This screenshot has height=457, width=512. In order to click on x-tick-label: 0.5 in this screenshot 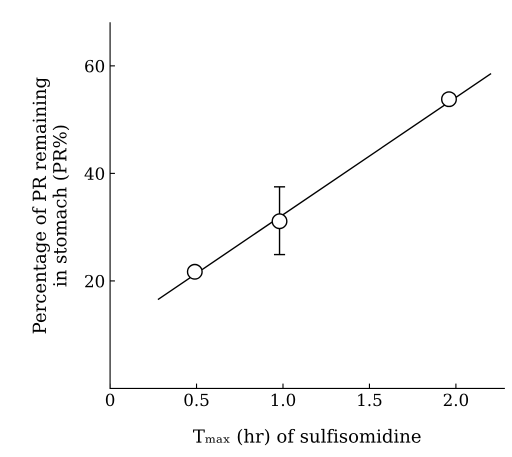, I will do `click(196, 400)`.